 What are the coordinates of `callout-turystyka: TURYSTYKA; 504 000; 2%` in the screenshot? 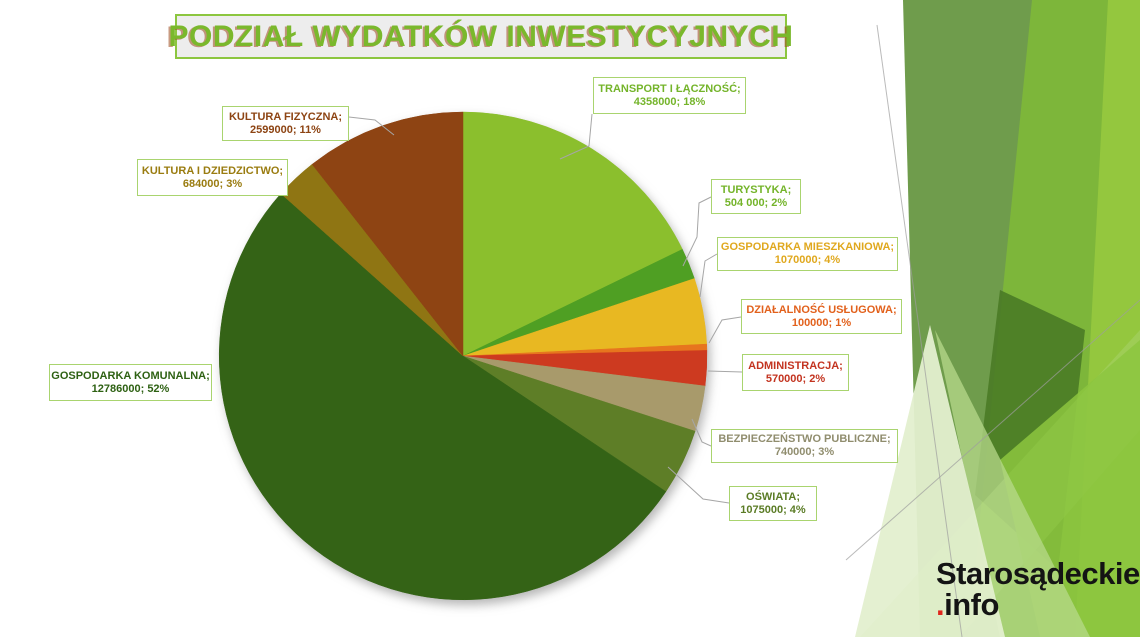 It's located at (756, 196).